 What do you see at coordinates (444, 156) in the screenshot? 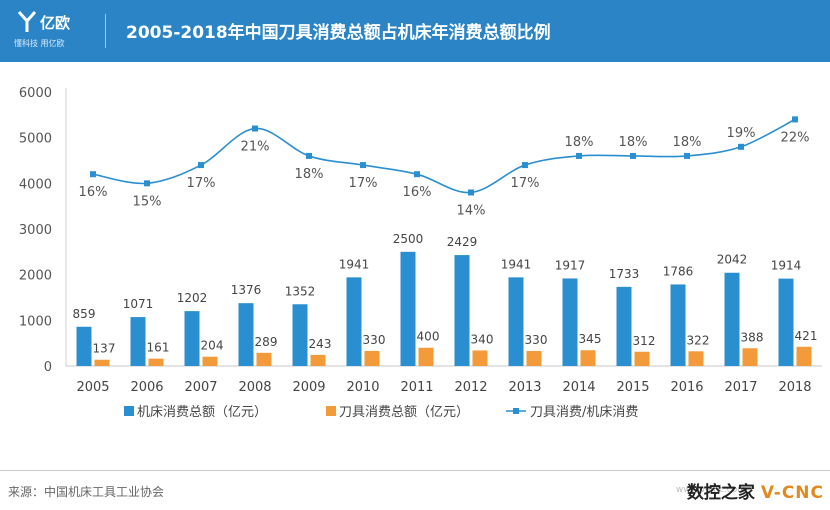
I see `ratio-line` at bounding box center [444, 156].